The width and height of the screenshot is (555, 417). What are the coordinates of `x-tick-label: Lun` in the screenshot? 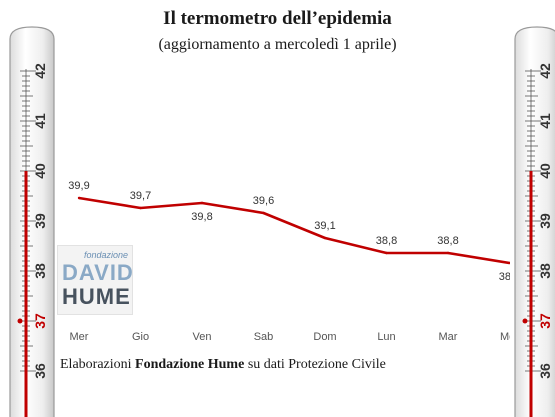 It's located at (386, 337).